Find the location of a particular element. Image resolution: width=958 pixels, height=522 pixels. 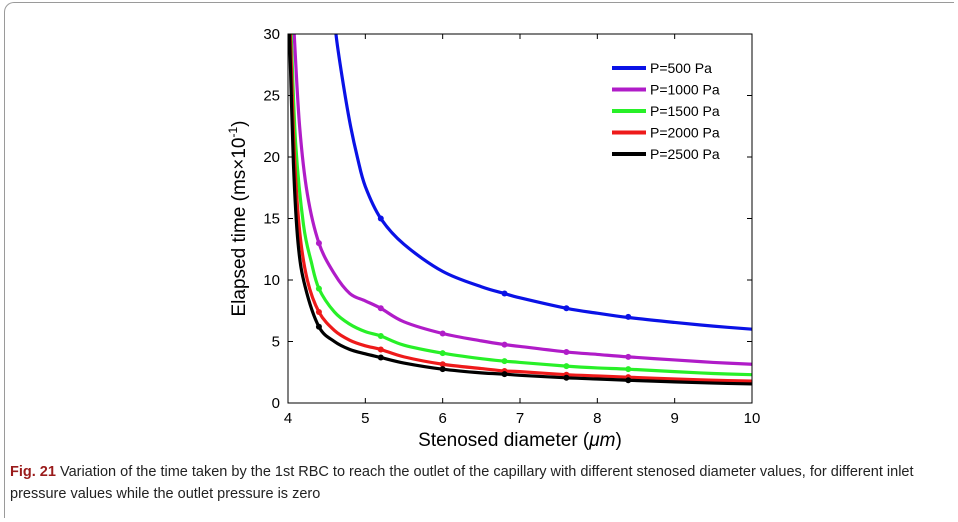

x-tick-label: 8 is located at coordinates (597, 418).